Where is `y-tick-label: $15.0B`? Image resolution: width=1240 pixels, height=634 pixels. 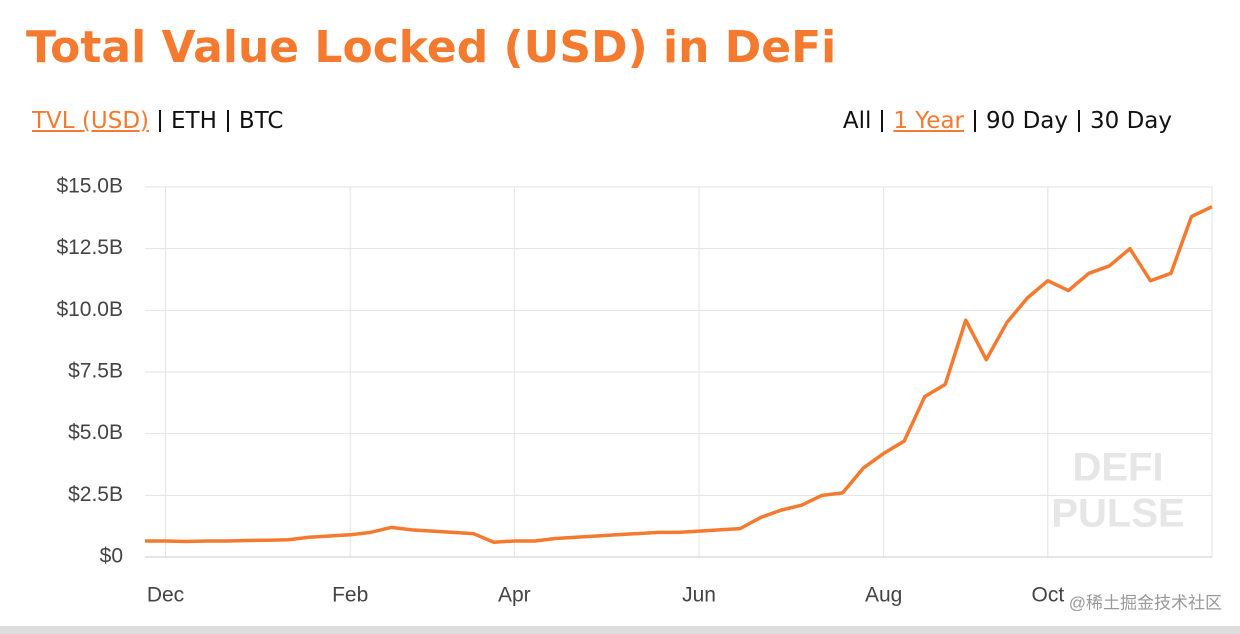 y-tick-label: $15.0B is located at coordinates (89, 186).